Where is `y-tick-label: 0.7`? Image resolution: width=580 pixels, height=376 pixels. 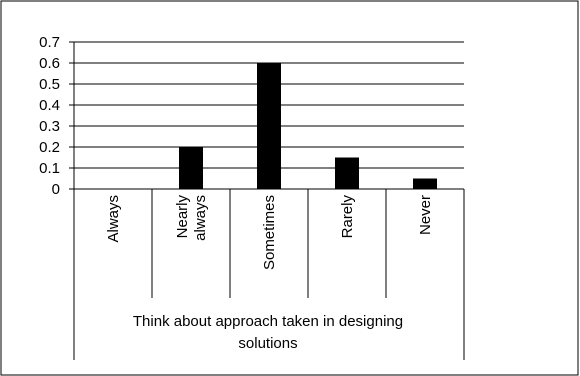 y-tick-label: 0.7 is located at coordinates (49, 42).